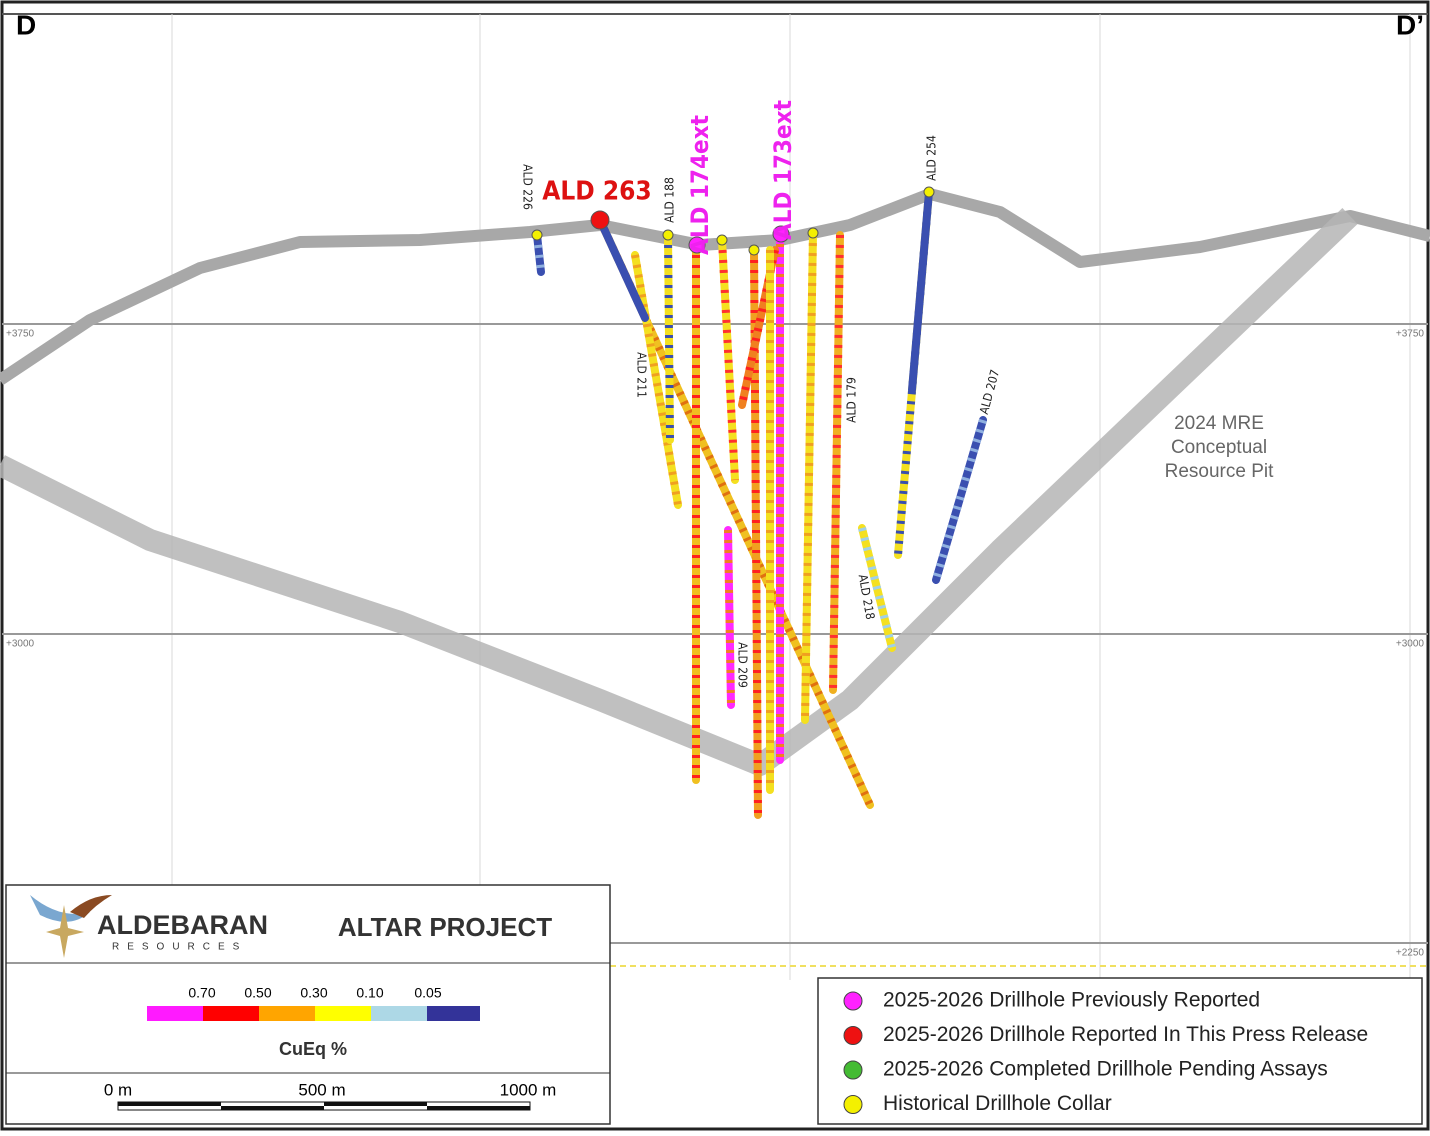 This screenshot has height=1136, width=1430. Describe the element at coordinates (427, 993) in the screenshot. I see `threshold: 0.05` at that location.